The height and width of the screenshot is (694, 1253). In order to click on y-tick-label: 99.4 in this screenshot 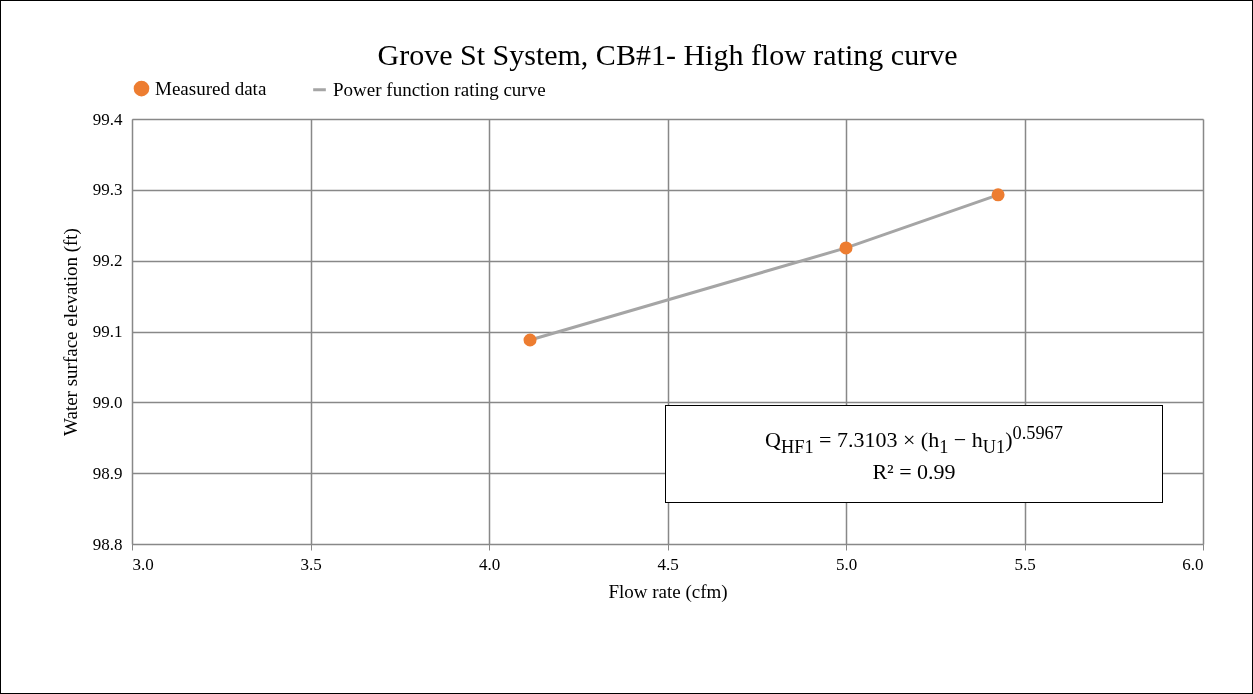, I will do `click(107, 119)`.